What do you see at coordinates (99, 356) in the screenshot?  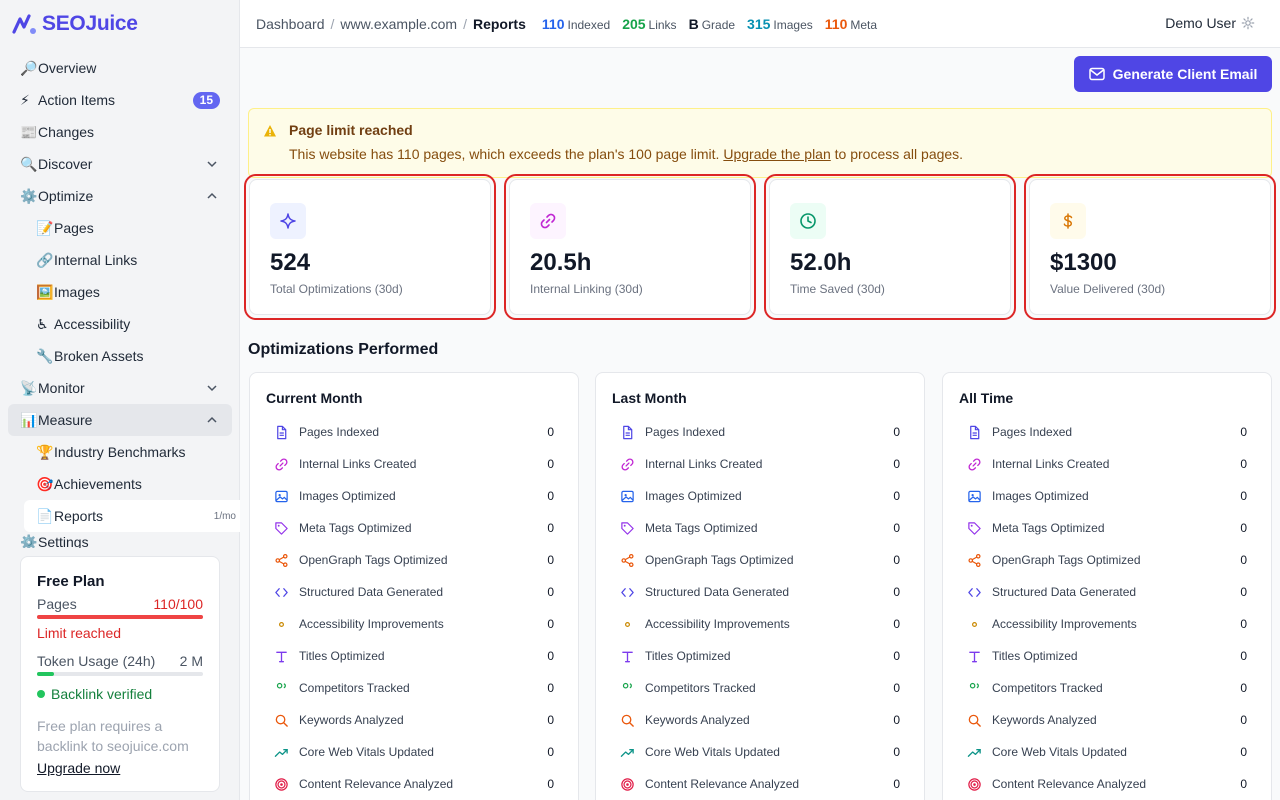 I see `sidebar-item-label: Broken Assets` at bounding box center [99, 356].